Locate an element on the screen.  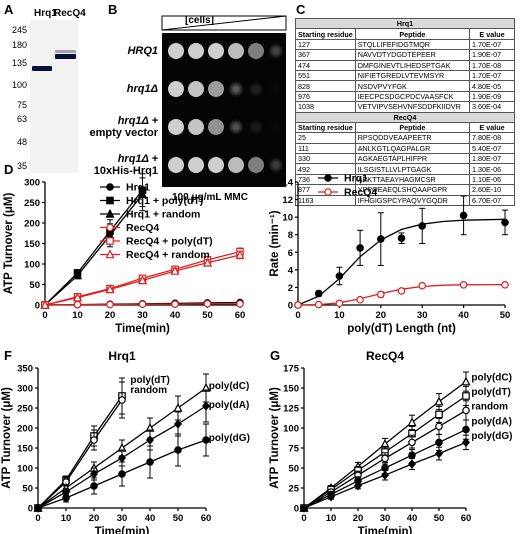
y-tick-label: 350 is located at coordinates (25, 369).